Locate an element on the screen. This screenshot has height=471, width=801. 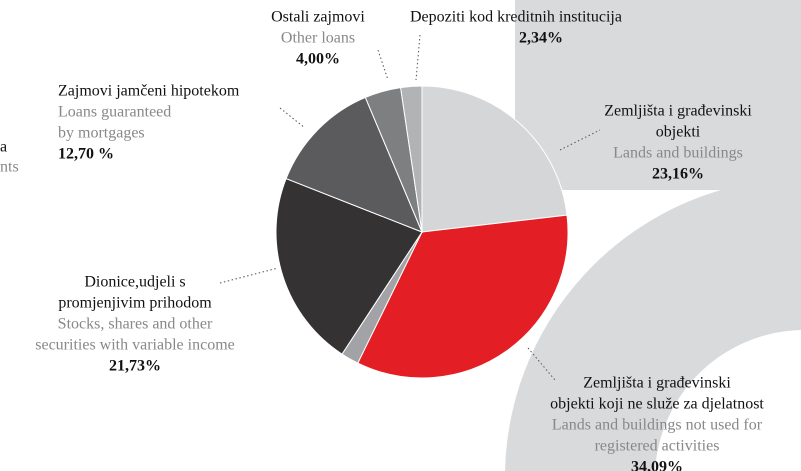
value-label: 34,09% is located at coordinates (657, 465).